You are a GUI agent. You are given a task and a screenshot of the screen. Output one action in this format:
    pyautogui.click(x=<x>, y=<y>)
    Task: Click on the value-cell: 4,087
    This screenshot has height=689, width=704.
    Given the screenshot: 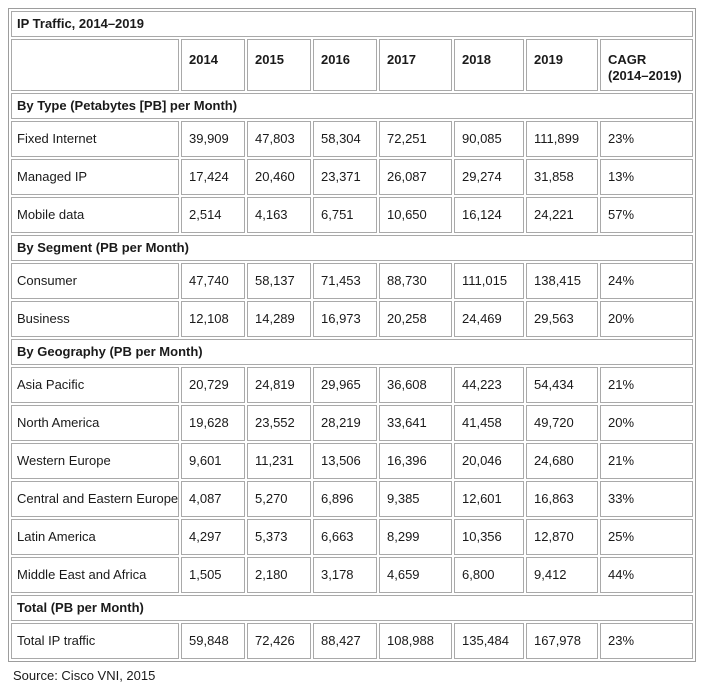 What is the action you would take?
    pyautogui.click(x=213, y=499)
    